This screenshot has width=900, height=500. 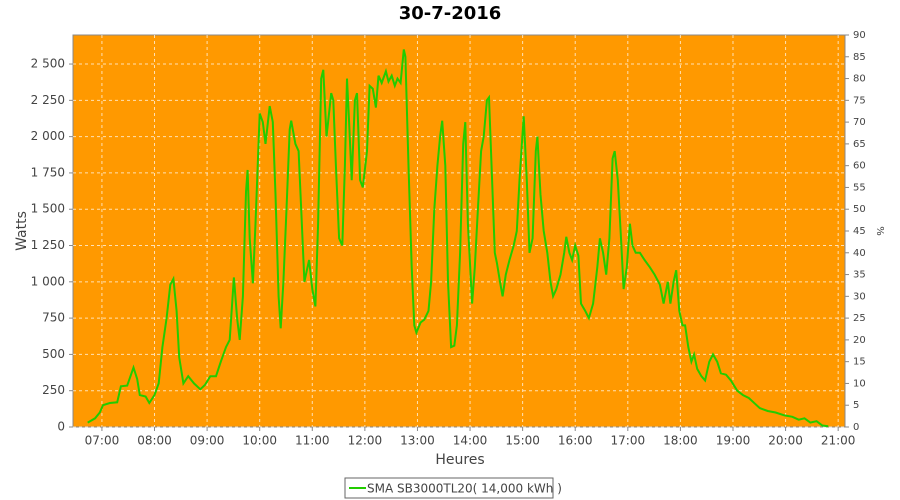 What do you see at coordinates (859, 209) in the screenshot?
I see `y2-tick-label: 50` at bounding box center [859, 209].